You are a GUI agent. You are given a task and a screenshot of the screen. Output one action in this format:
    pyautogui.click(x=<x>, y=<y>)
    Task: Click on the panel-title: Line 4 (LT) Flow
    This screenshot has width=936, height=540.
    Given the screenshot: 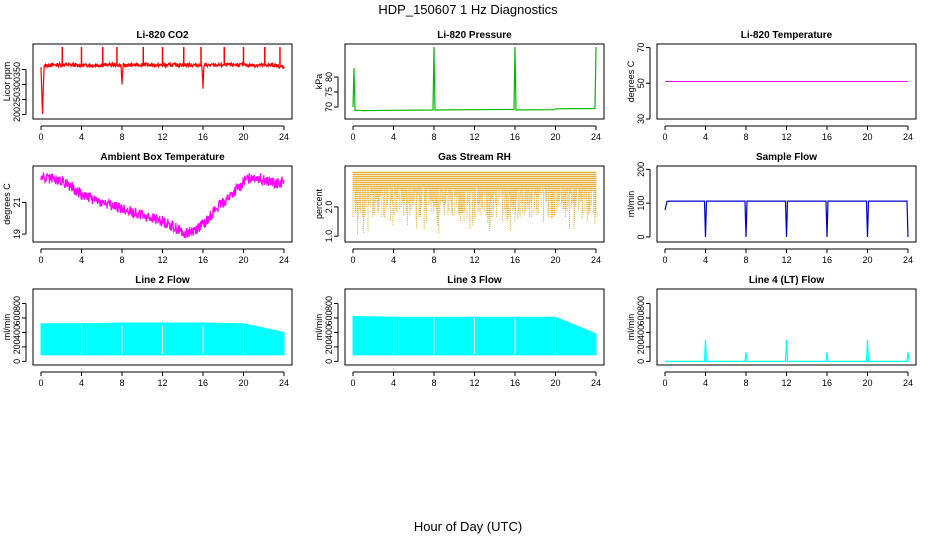 What is the action you would take?
    pyautogui.click(x=787, y=280)
    